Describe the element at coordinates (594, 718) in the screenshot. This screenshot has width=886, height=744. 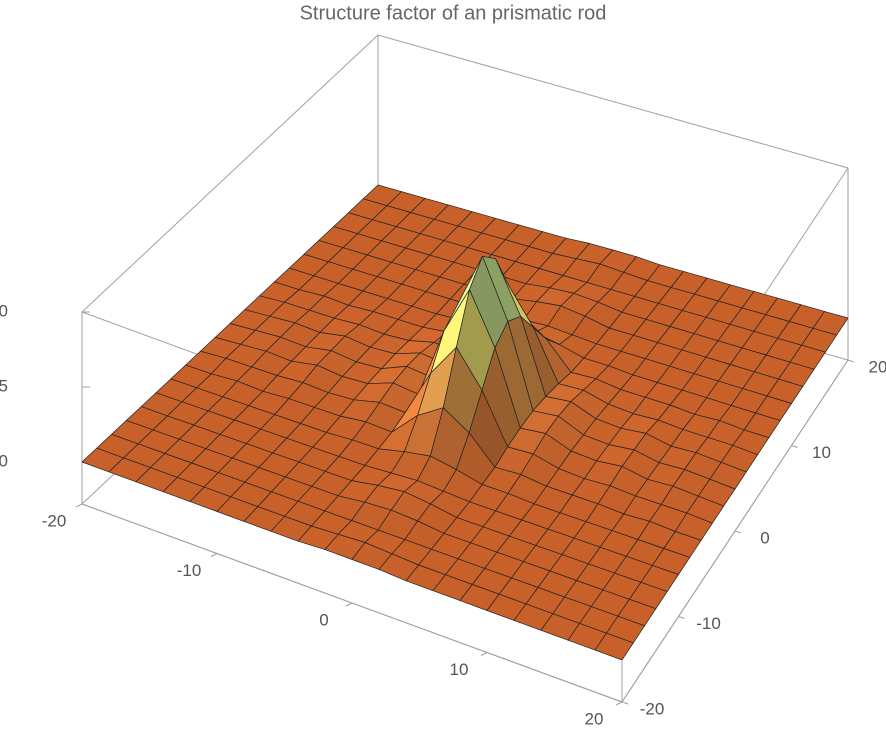
I see `x-tick-label: 20` at that location.